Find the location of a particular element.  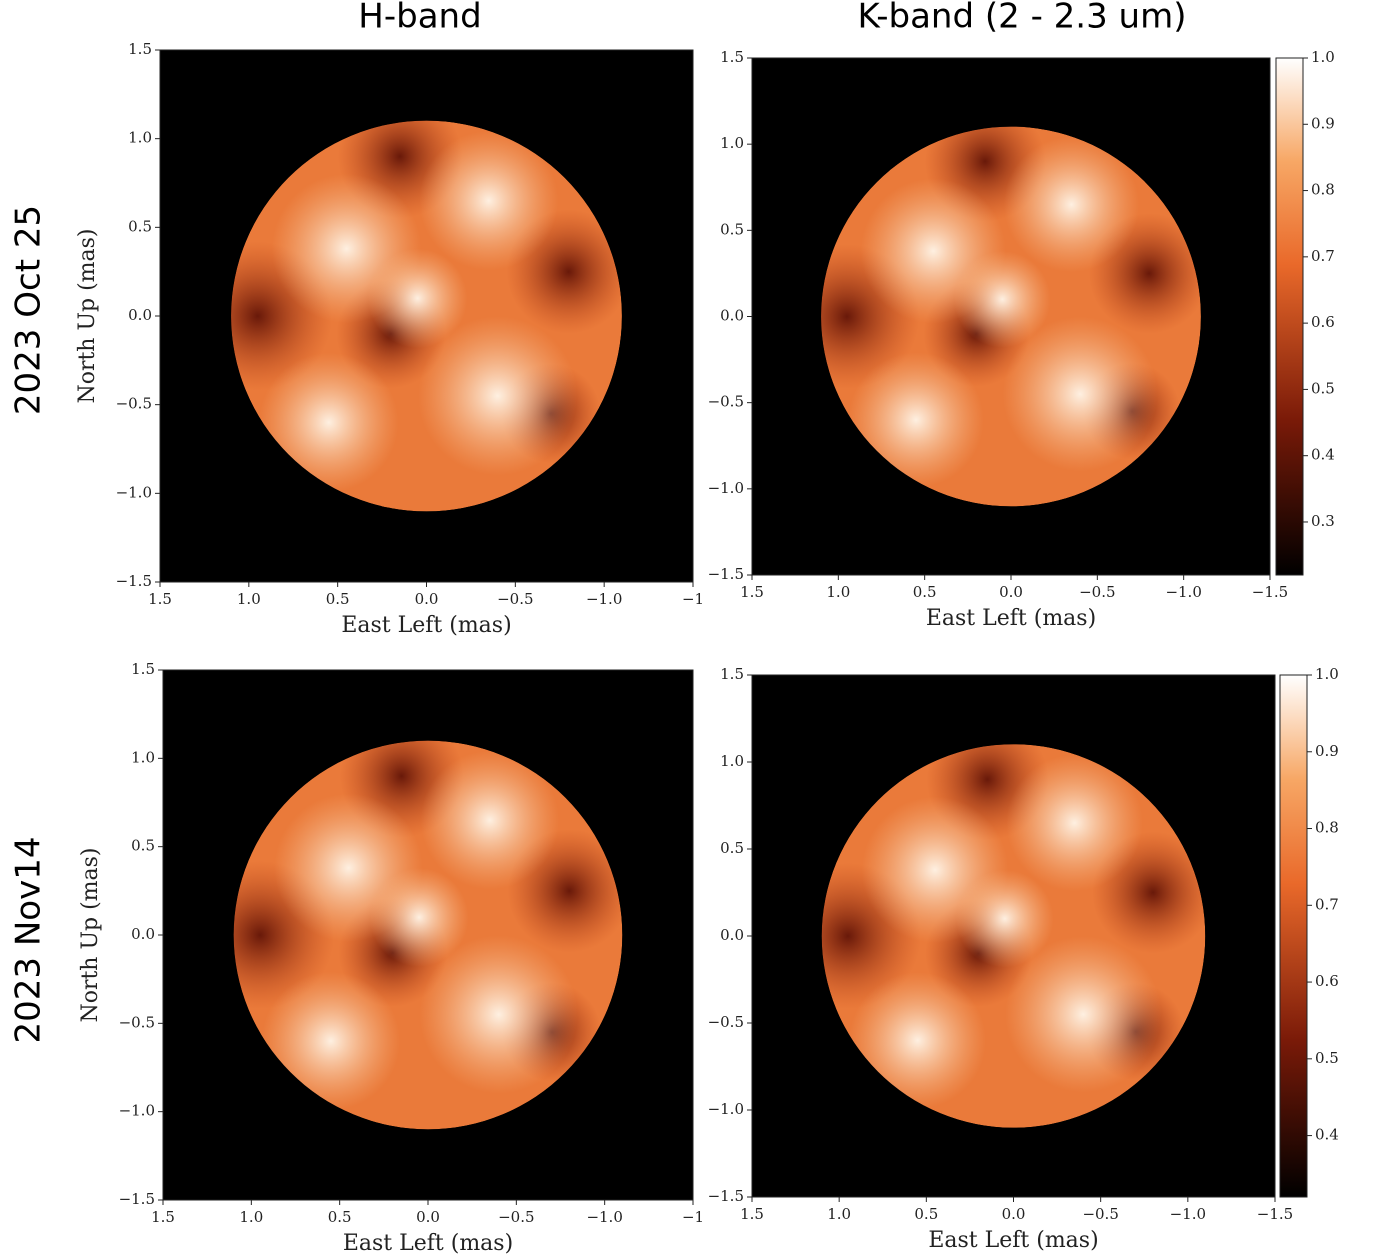

row-label: 2023 Oct 25 is located at coordinates (29, 310).